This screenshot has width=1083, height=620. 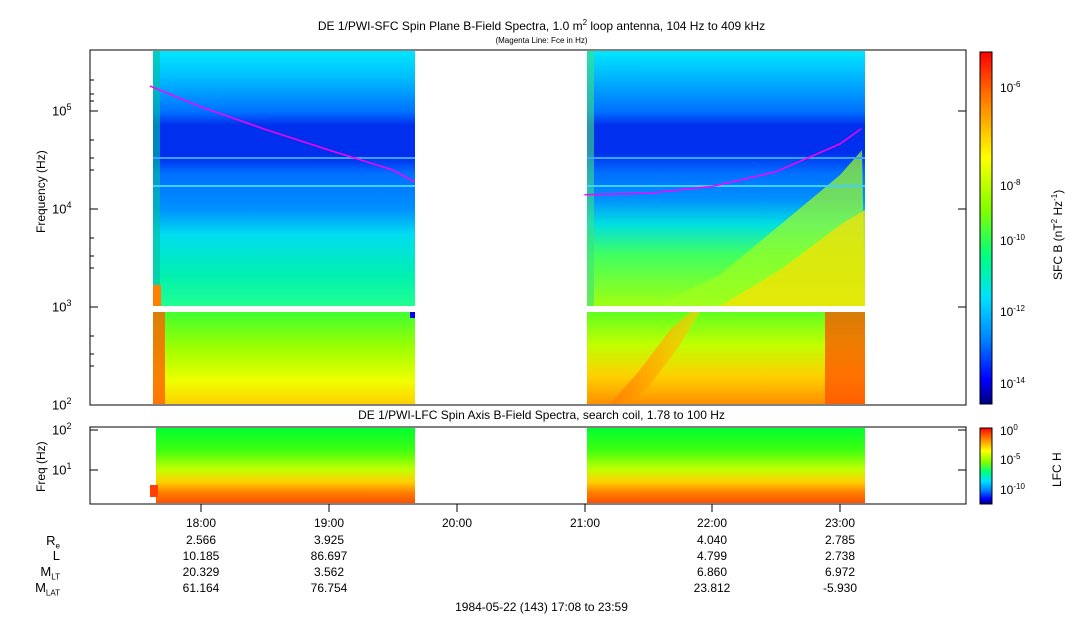 I want to click on ephemeris-value: 61.164, so click(x=201, y=588).